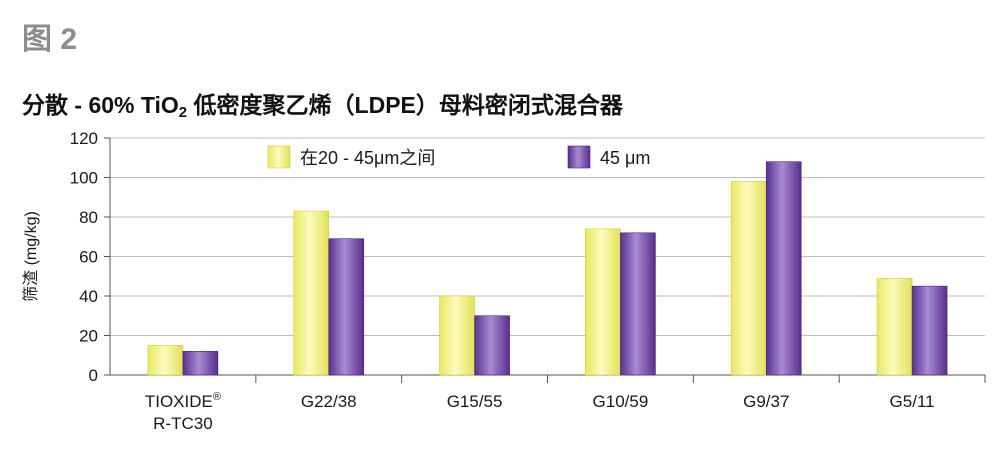 The image size is (1000, 461). What do you see at coordinates (84, 138) in the screenshot?
I see `y-tick-label: 120` at bounding box center [84, 138].